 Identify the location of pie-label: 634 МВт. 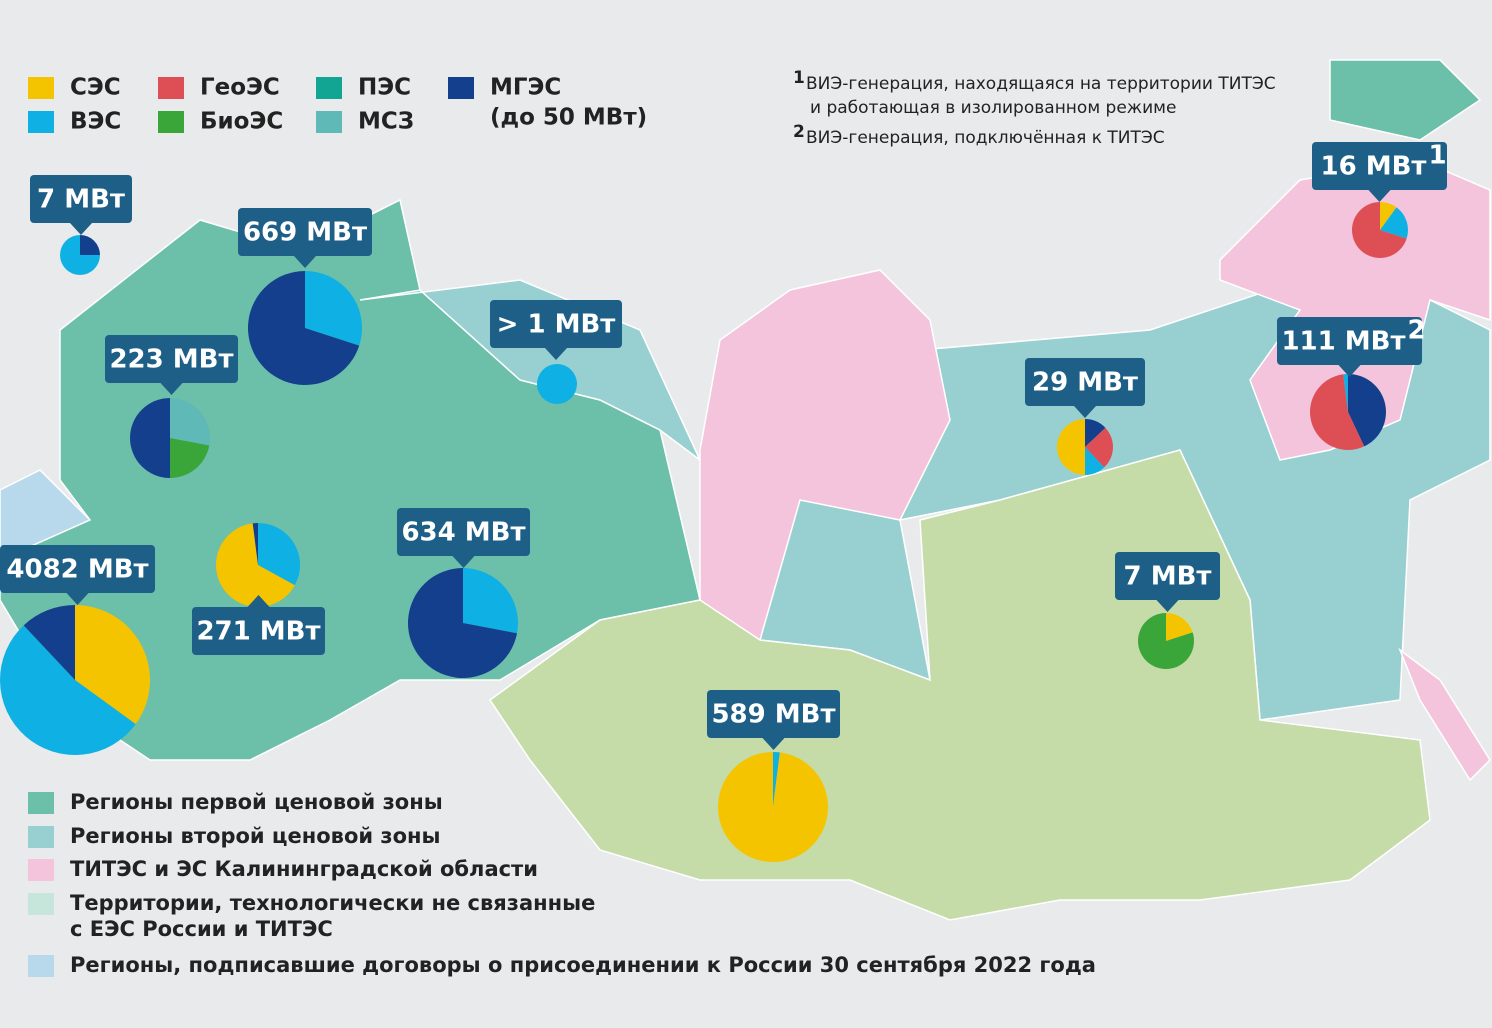
(463, 533).